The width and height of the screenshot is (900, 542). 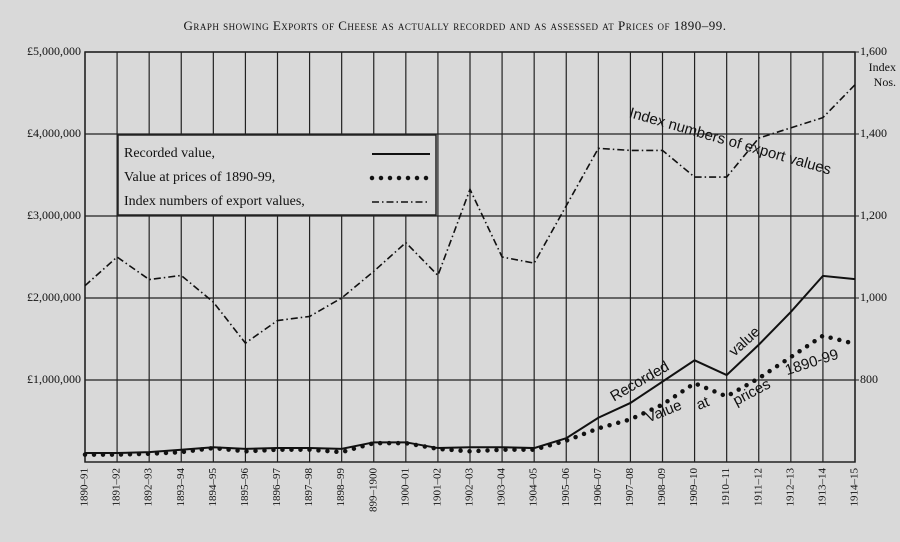 What do you see at coordinates (630, 487) in the screenshot?
I see `x-tick-label: 1907–08` at bounding box center [630, 487].